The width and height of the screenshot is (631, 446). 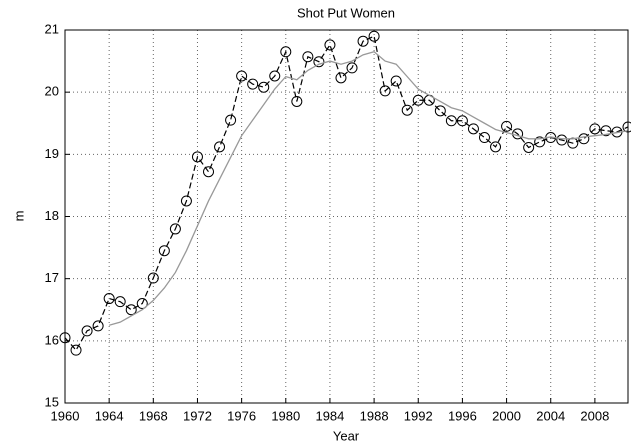 What do you see at coordinates (18, 216) in the screenshot?
I see `y-axis-label: m` at bounding box center [18, 216].